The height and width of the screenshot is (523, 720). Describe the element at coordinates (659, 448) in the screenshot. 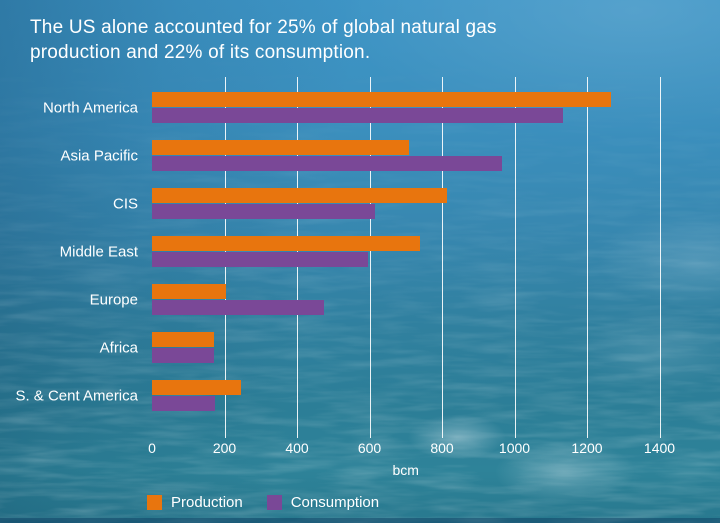

I see `x-tick-label: 1400` at that location.